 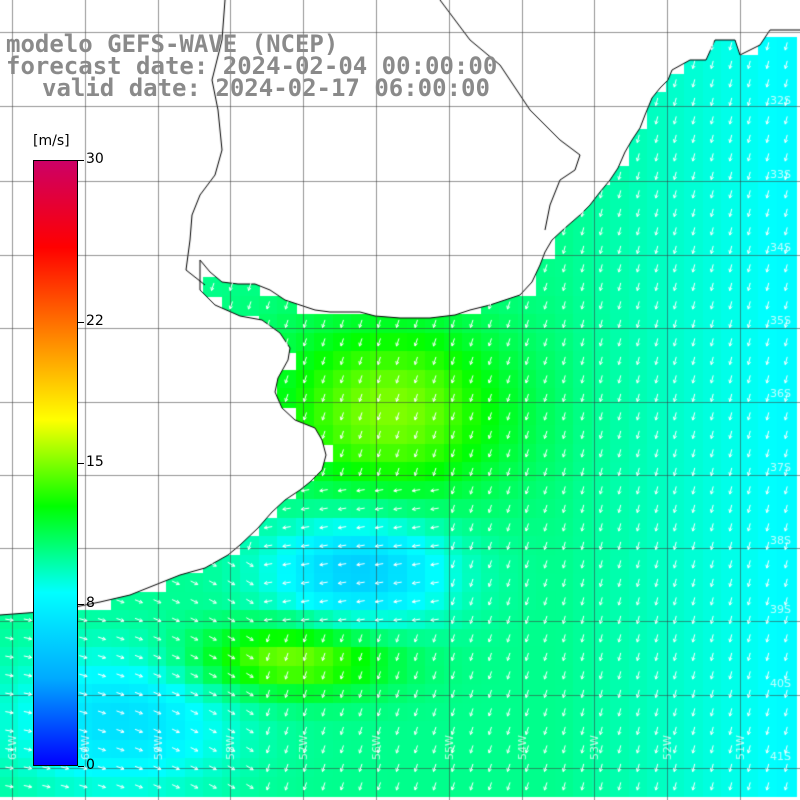 What do you see at coordinates (95, 320) in the screenshot?
I see `colorbar-tick-label: 22` at bounding box center [95, 320].